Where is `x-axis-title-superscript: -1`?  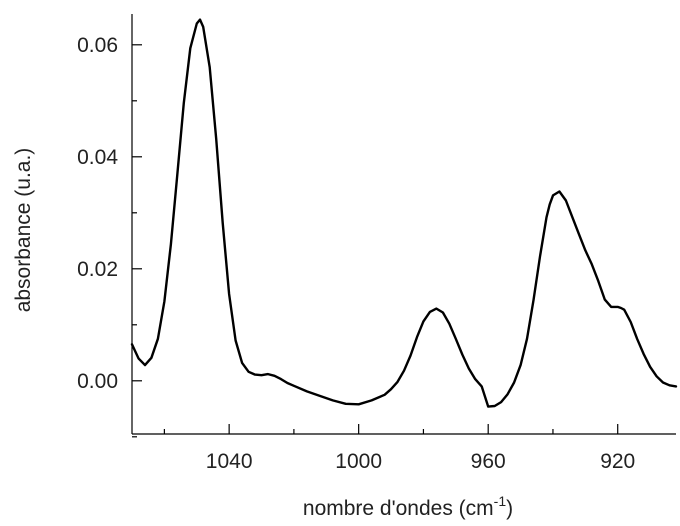
x-axis-title-superscript: -1 is located at coordinates (500, 501).